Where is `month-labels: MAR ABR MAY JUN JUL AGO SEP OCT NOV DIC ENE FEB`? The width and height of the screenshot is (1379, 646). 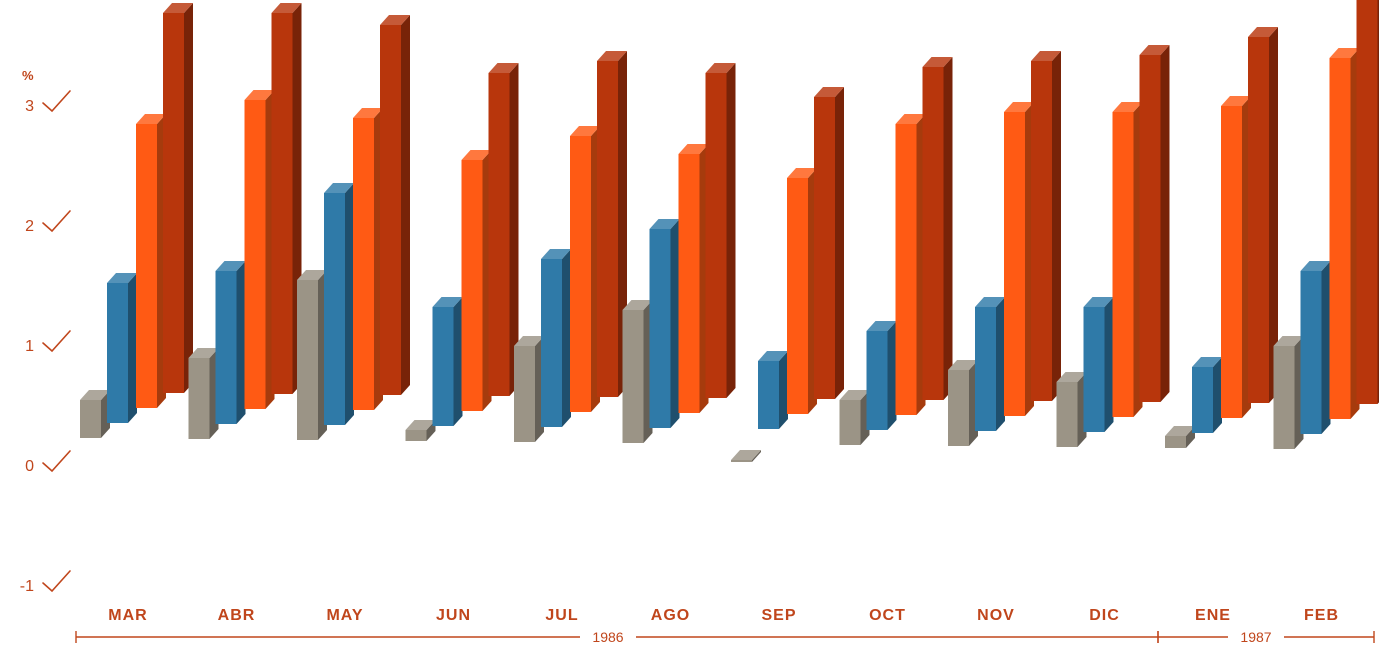 month-labels: MAR ABR MAY JUN JUL AGO SEP OCT NOV DIC ENE FEB is located at coordinates (723, 615).